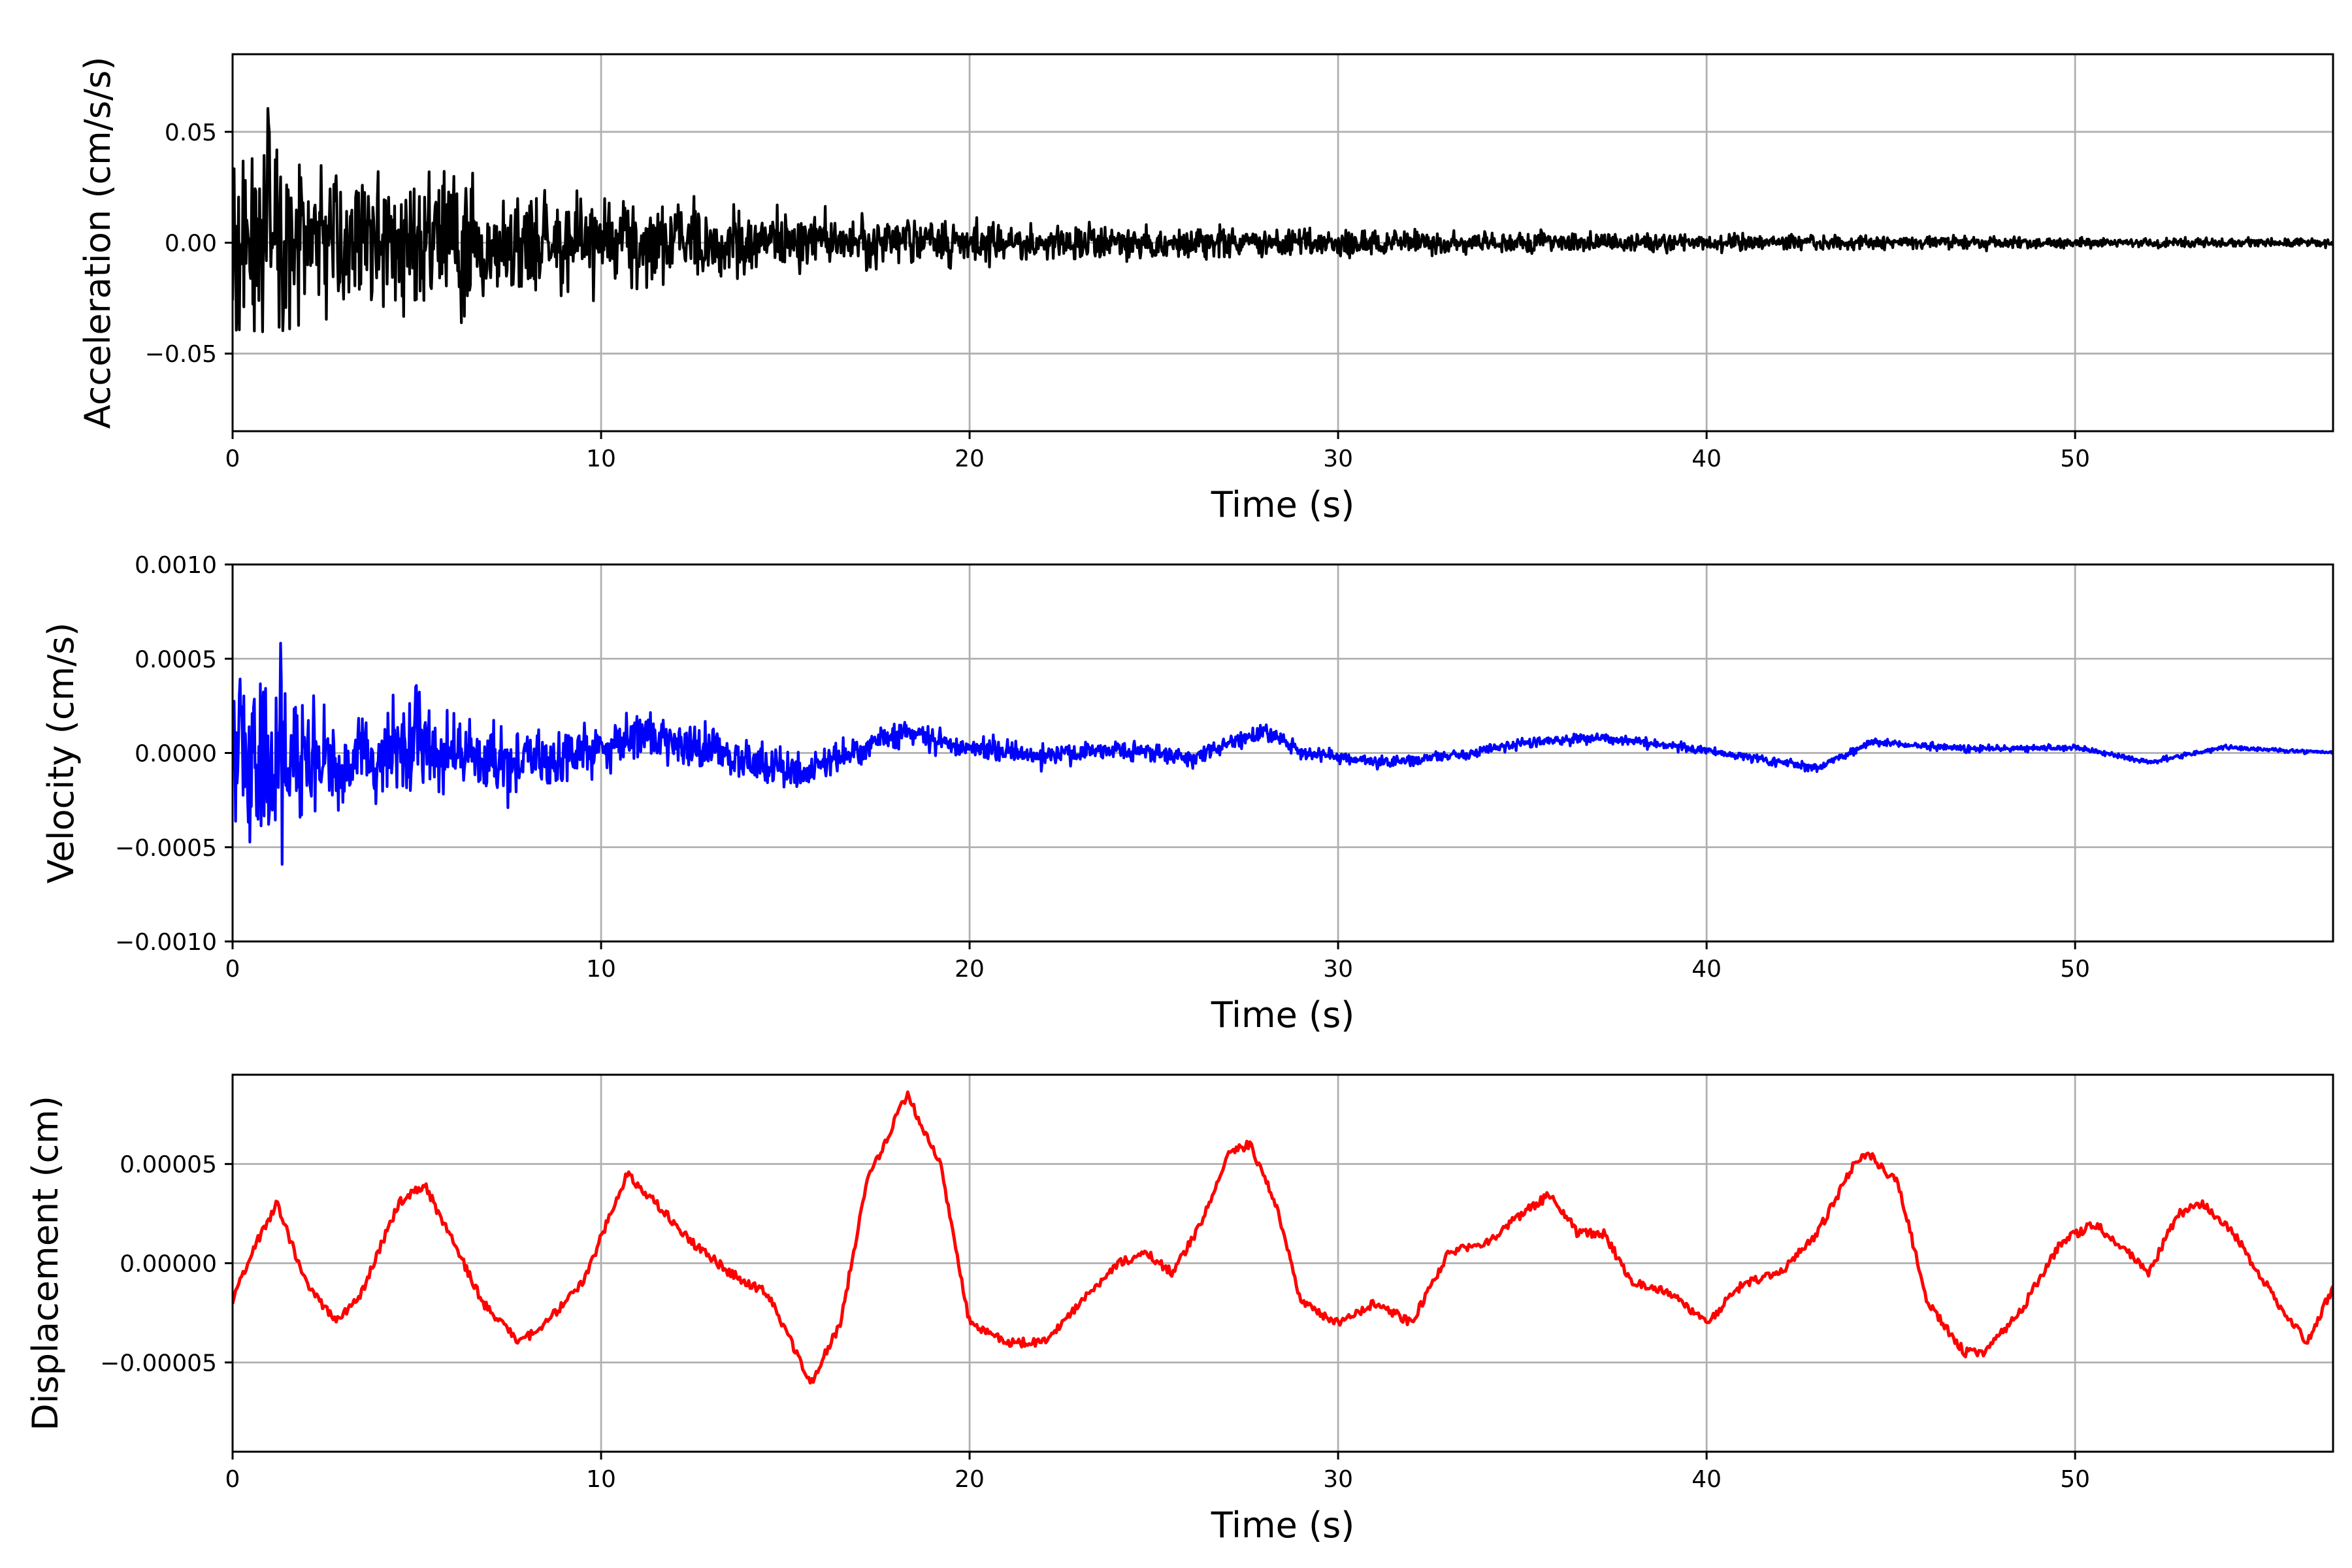 The image size is (2352, 1568). I want to click on displacement-x-axis-label: Time (s), so click(1283, 1525).